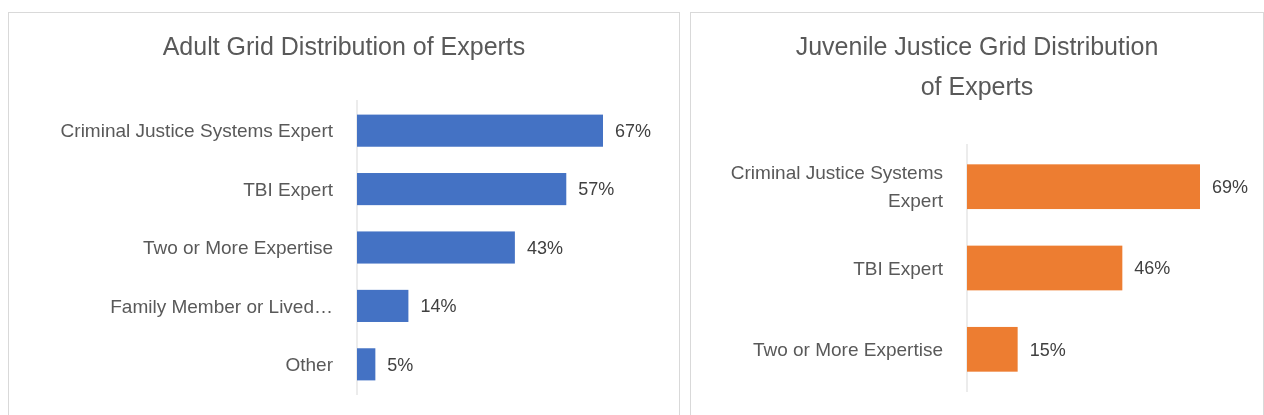  What do you see at coordinates (1047, 349) in the screenshot?
I see `data-label: 15%` at bounding box center [1047, 349].